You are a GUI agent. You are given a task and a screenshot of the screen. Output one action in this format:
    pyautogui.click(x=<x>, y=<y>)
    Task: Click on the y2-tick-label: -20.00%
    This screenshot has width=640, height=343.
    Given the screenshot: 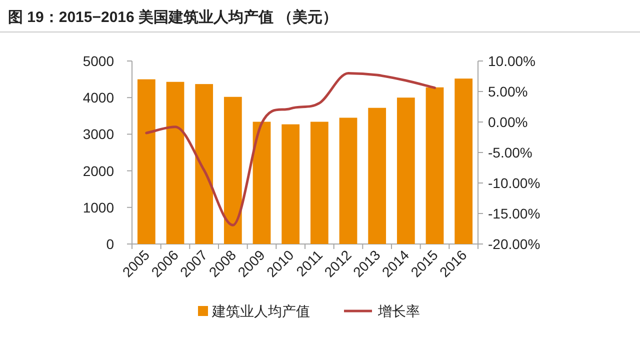 What is the action you would take?
    pyautogui.click(x=514, y=244)
    